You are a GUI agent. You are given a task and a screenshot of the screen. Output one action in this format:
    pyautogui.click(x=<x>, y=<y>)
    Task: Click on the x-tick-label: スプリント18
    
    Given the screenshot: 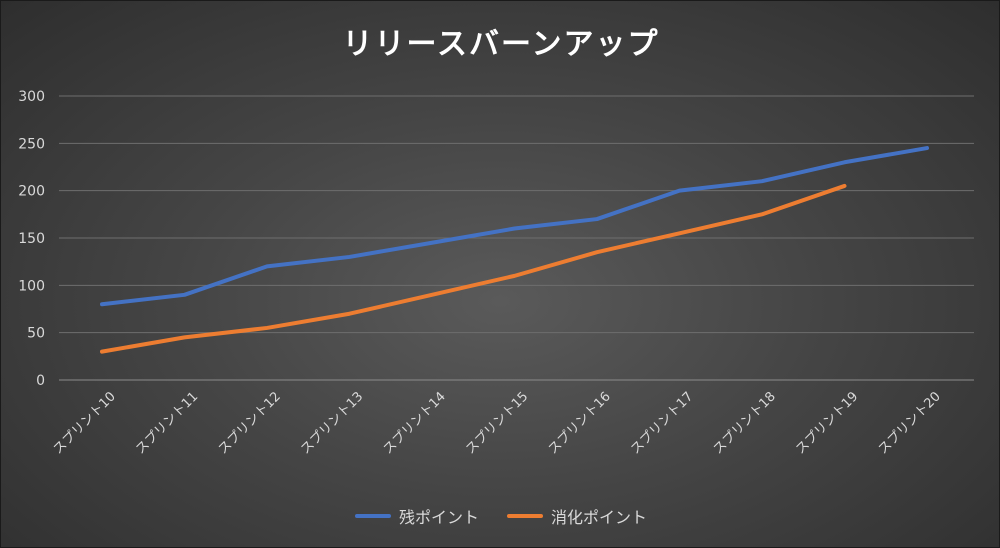 What is the action you would take?
    pyautogui.click(x=745, y=423)
    